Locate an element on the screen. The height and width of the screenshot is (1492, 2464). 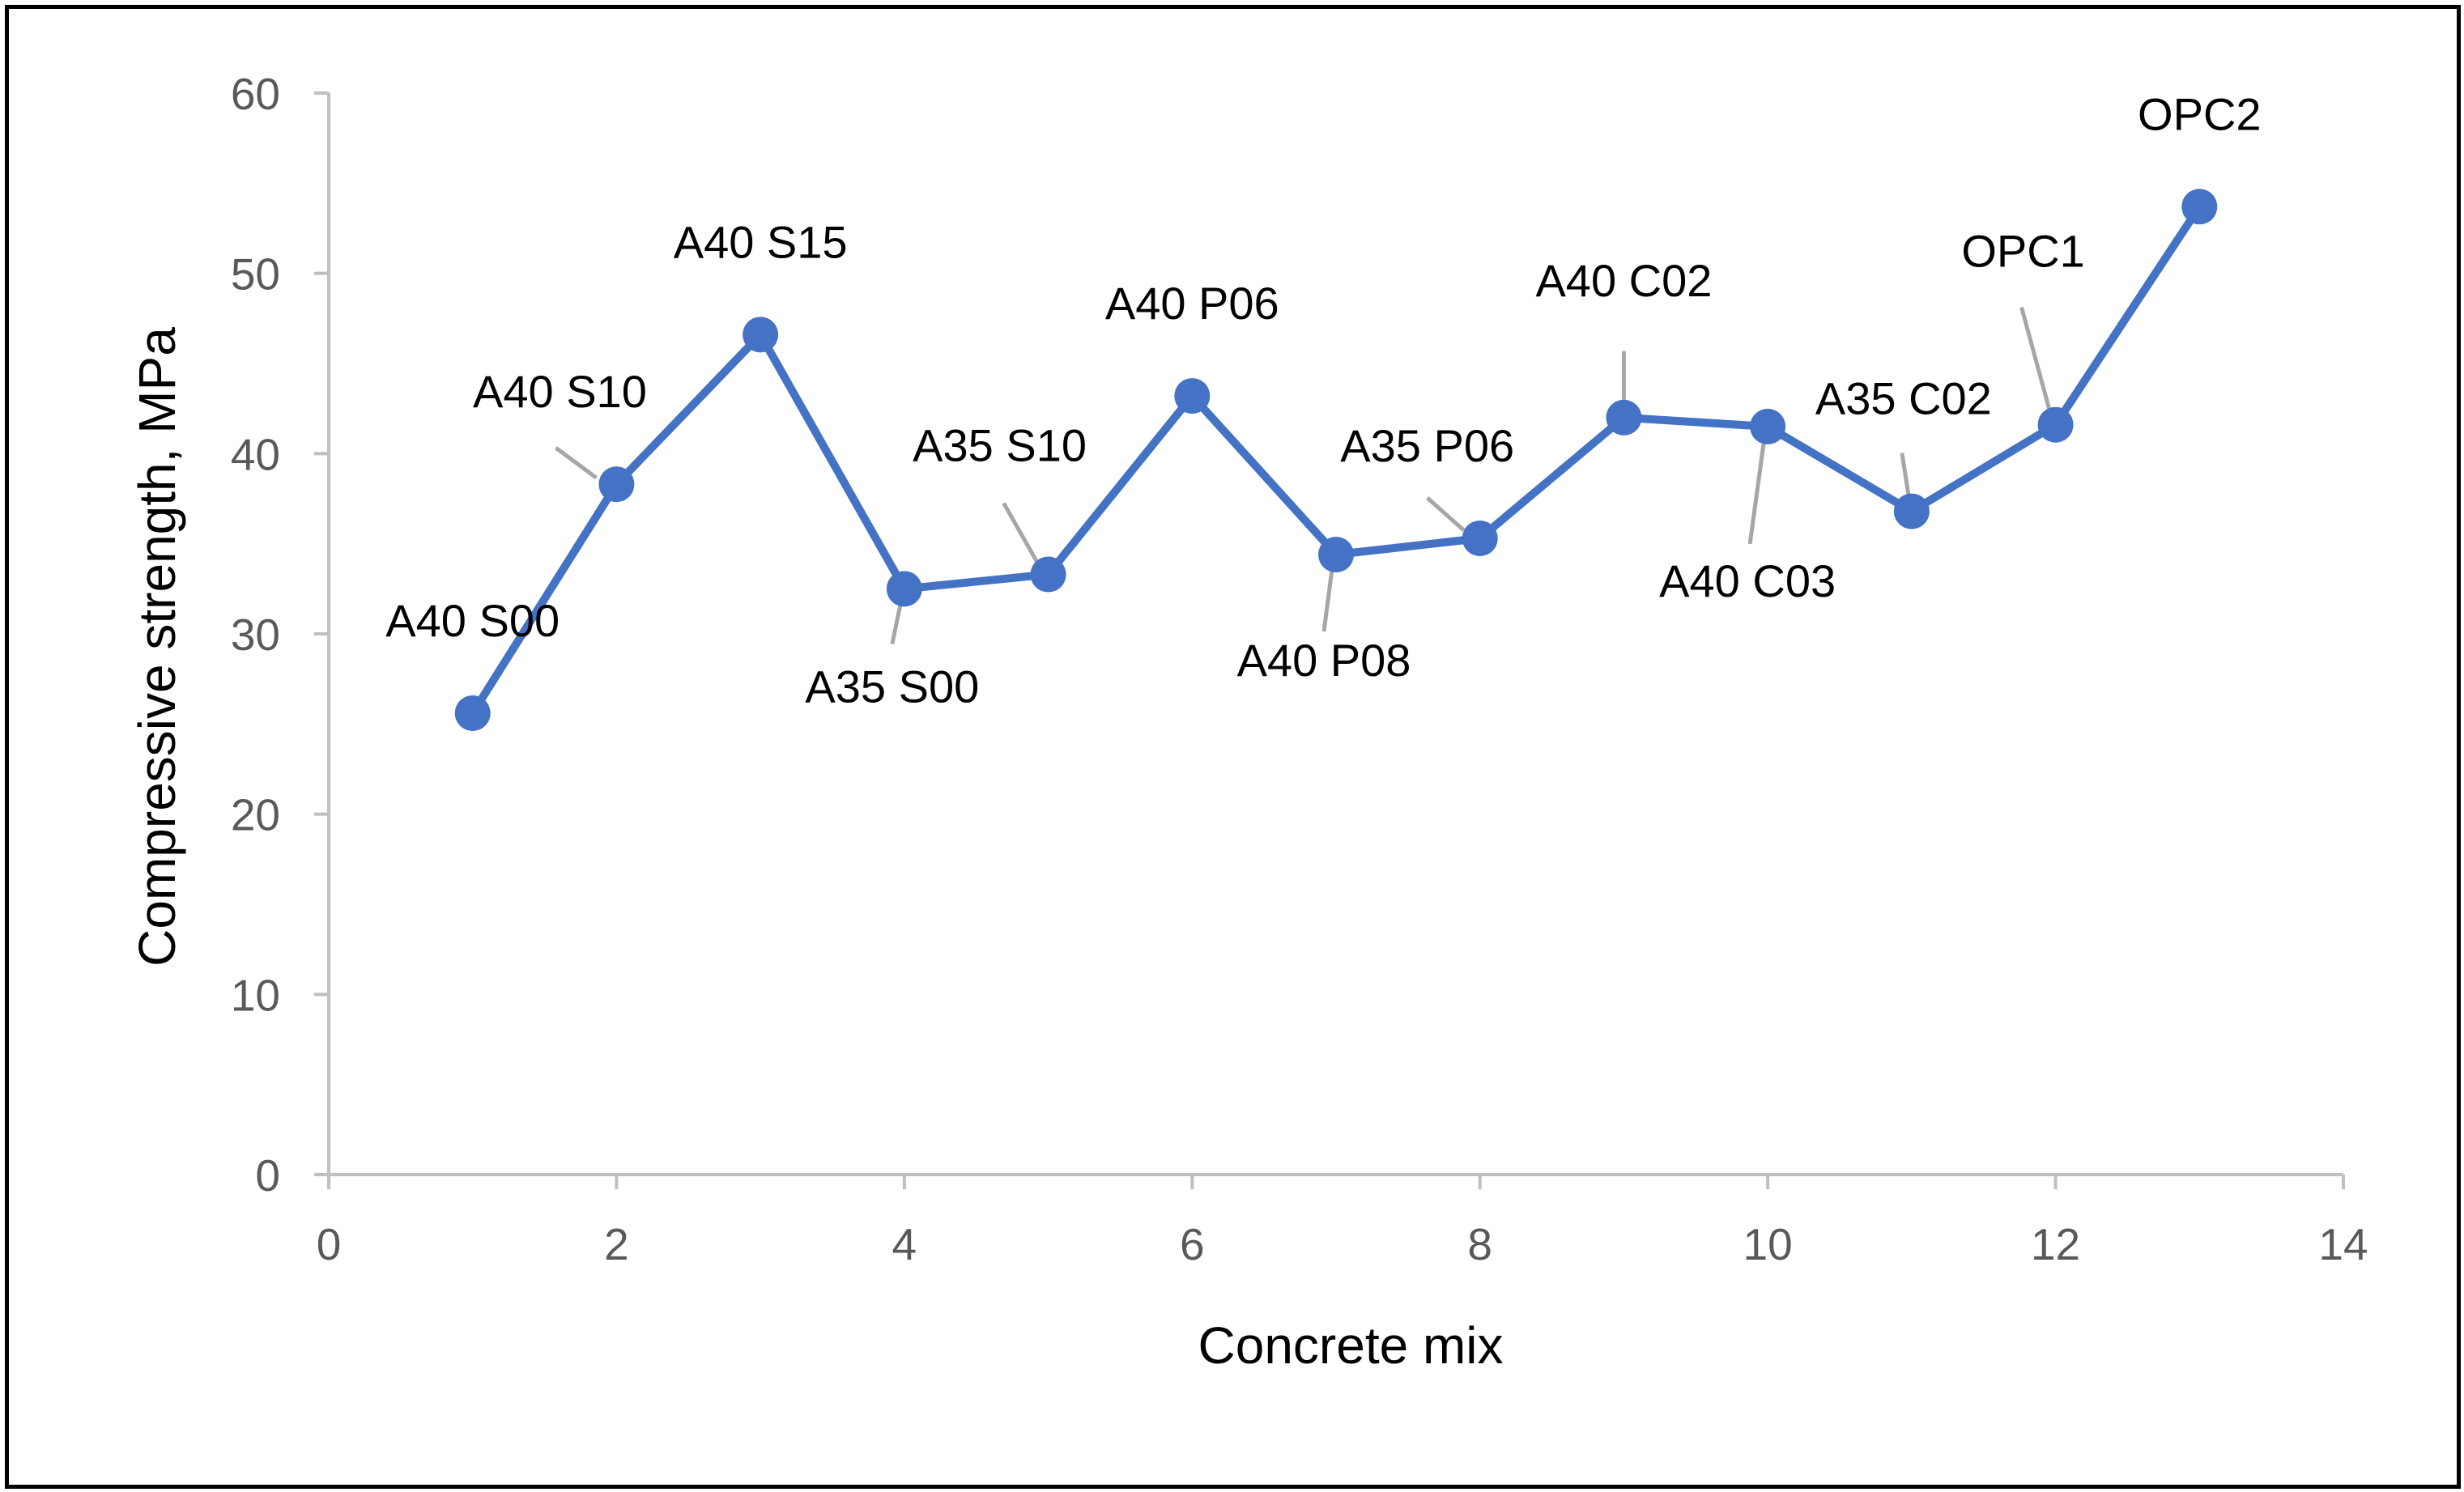
y-tick-label: 30 is located at coordinates (255, 635).